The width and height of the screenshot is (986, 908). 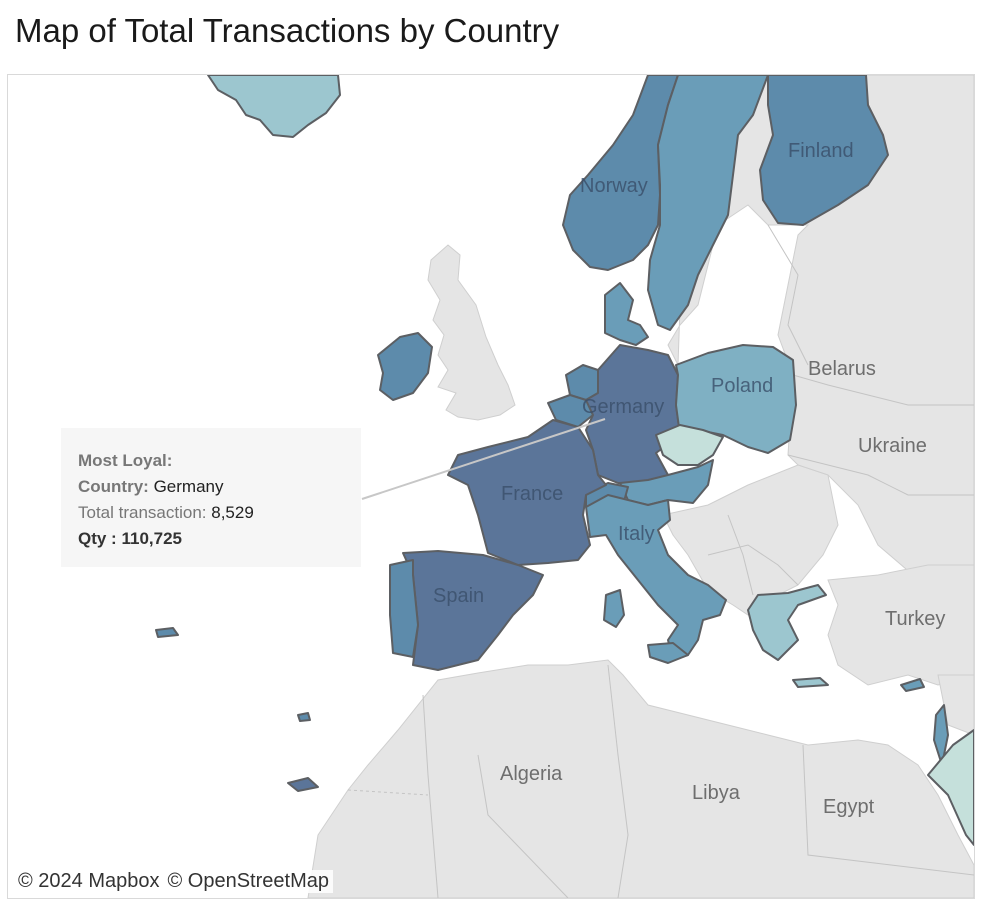 I want to click on osm-attribution-link: © OpenStreetMap, so click(x=248, y=881).